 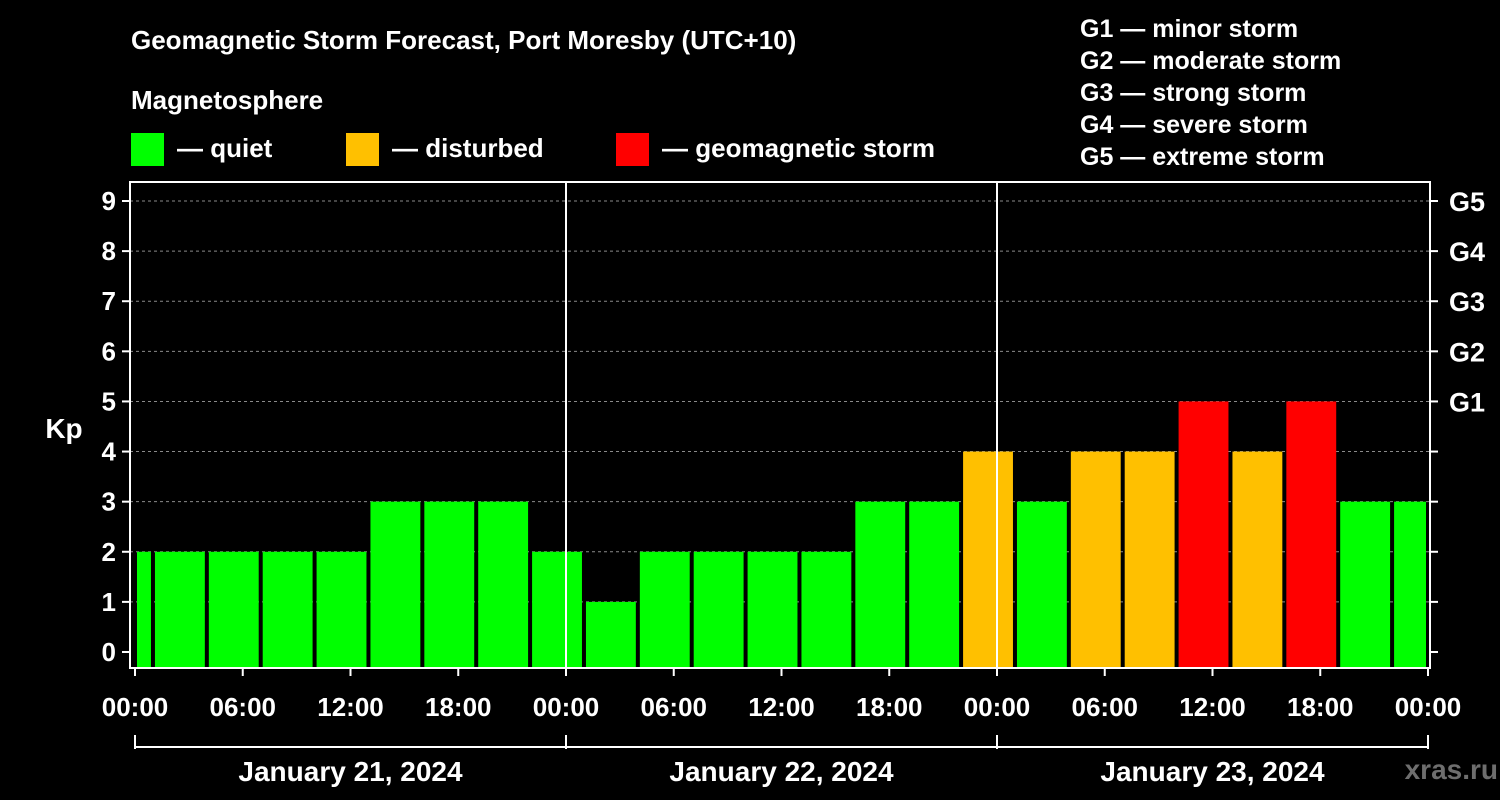 What do you see at coordinates (1467, 302) in the screenshot?
I see `g-level-label: G3` at bounding box center [1467, 302].